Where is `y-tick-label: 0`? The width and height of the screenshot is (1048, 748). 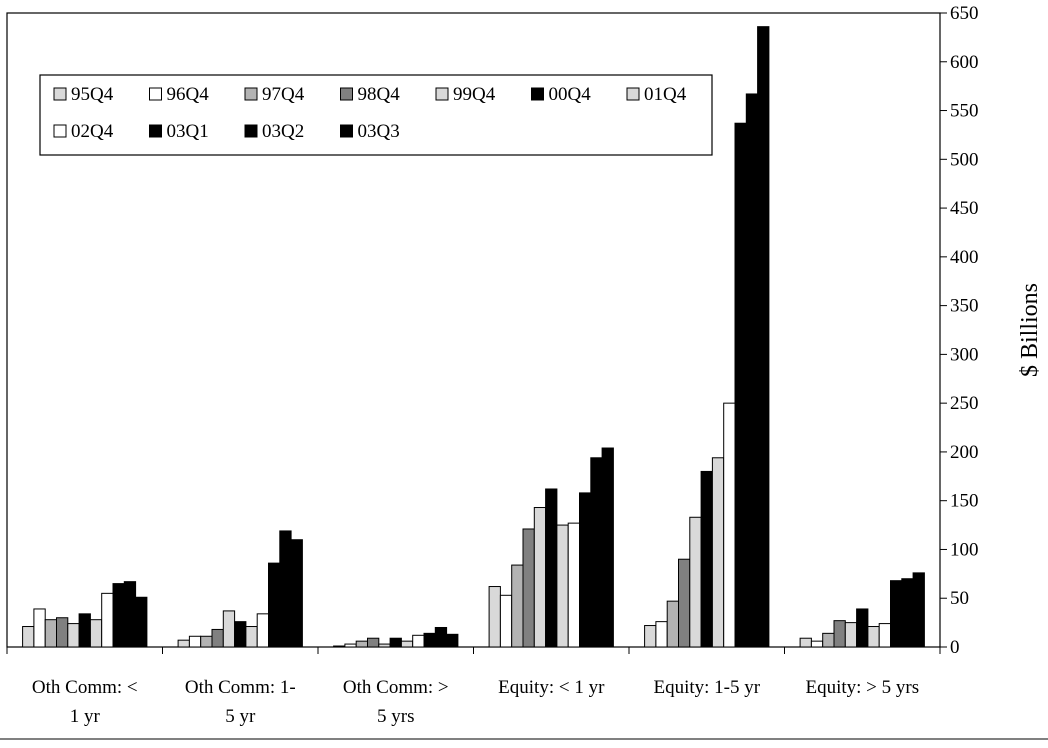
y-tick-label: 0 is located at coordinates (955, 647).